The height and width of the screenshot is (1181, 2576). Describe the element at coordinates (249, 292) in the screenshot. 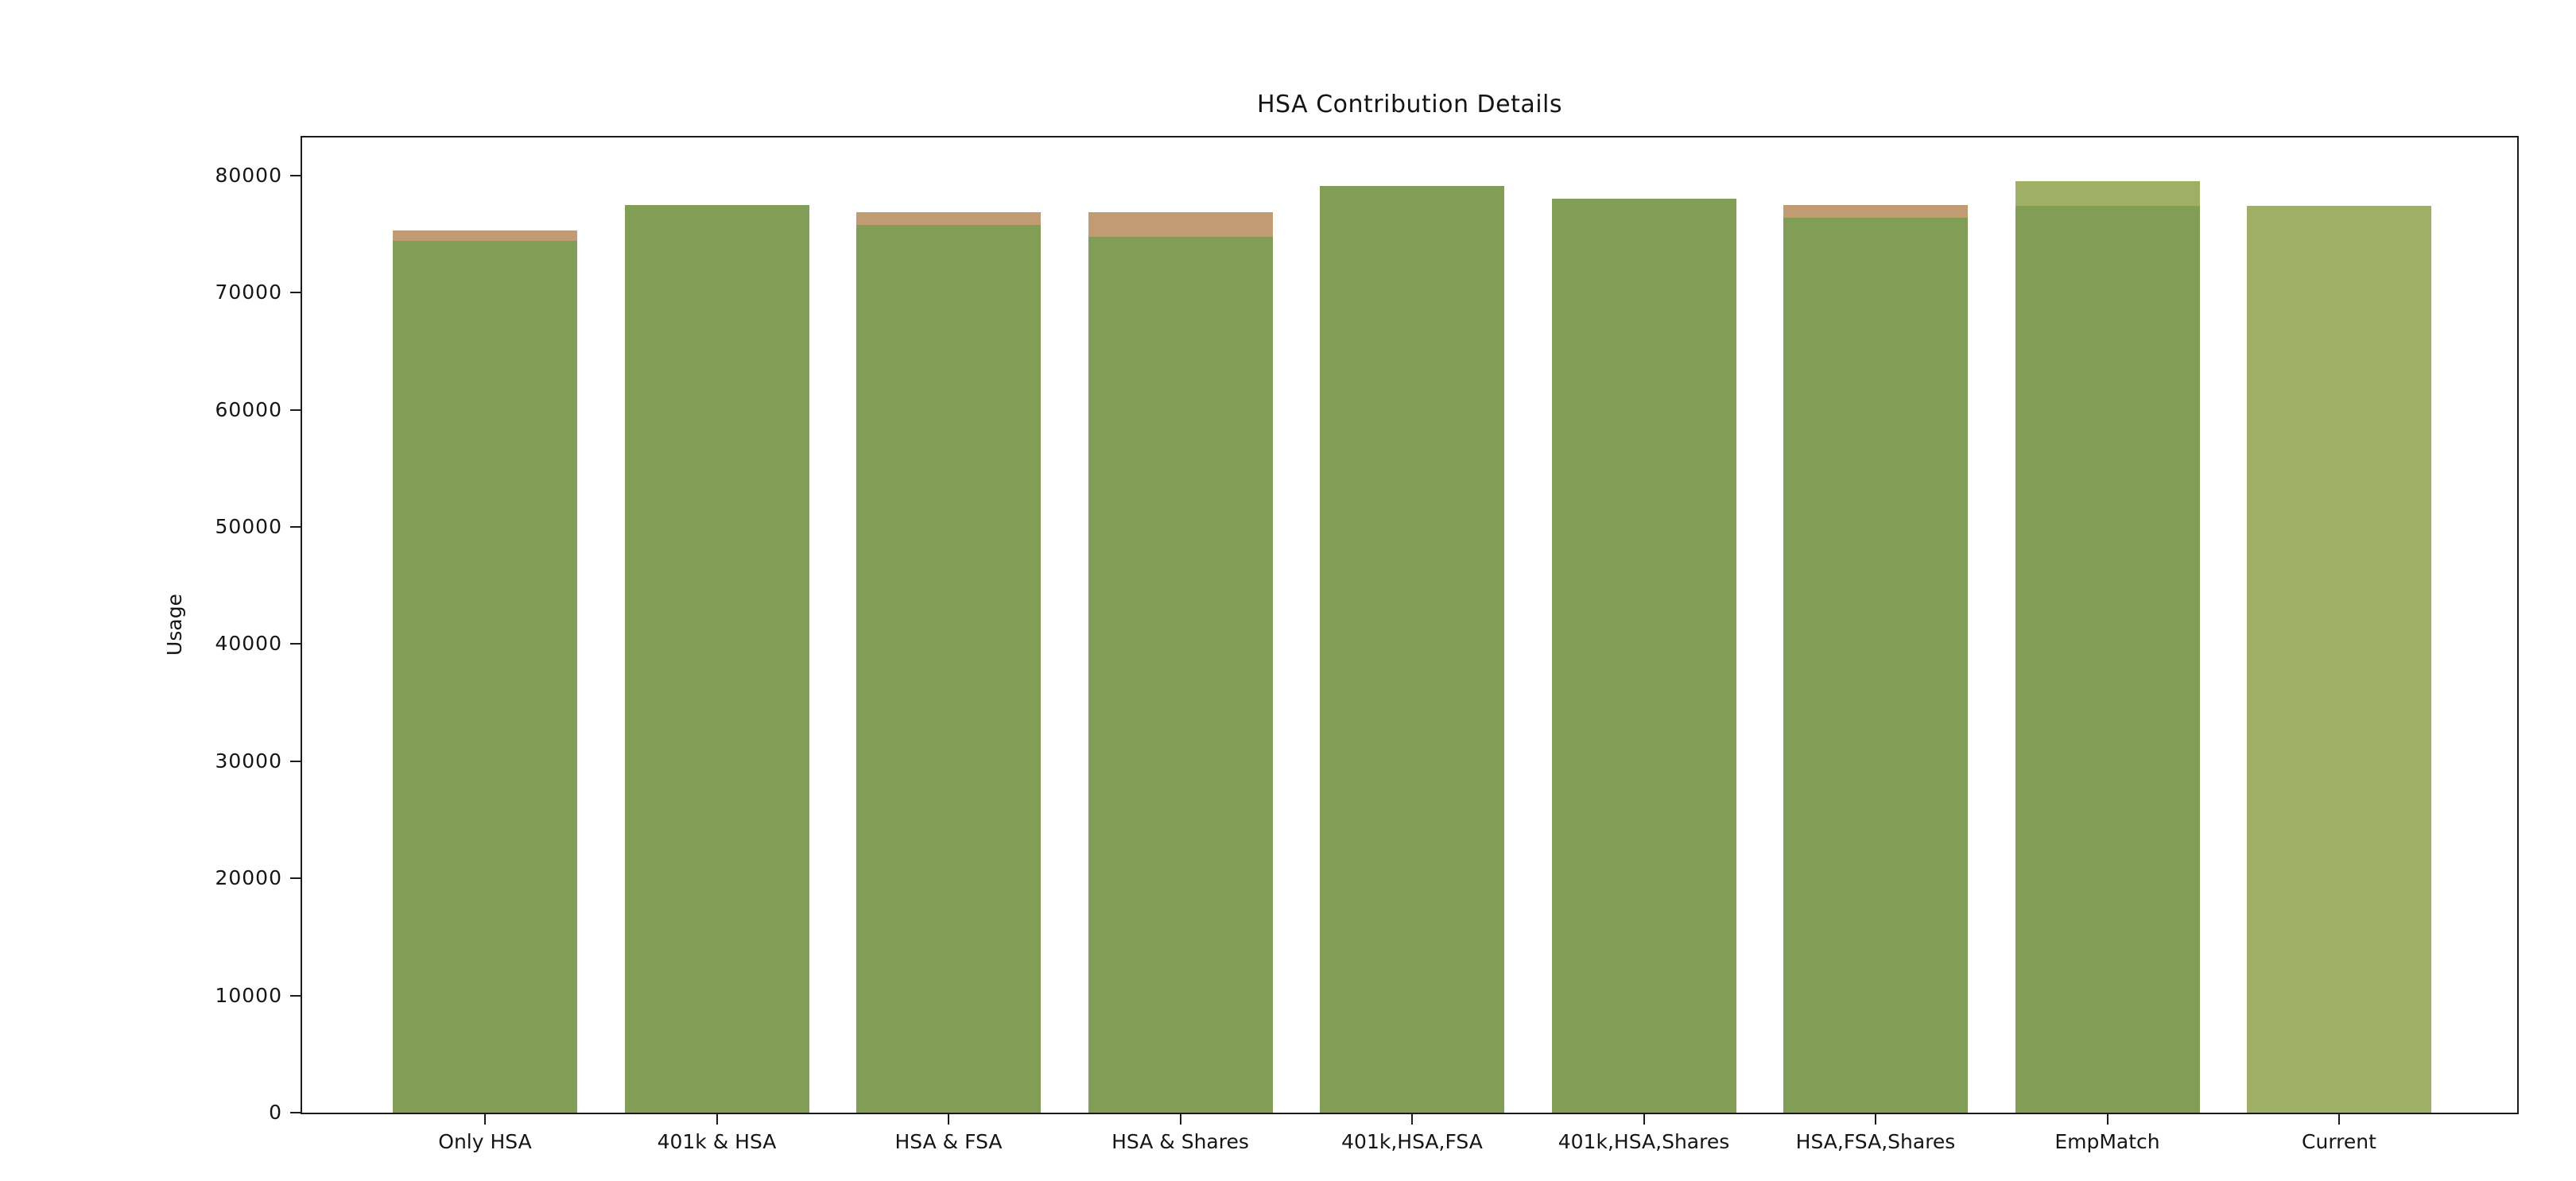

I see `y-tick-label: 70000` at that location.